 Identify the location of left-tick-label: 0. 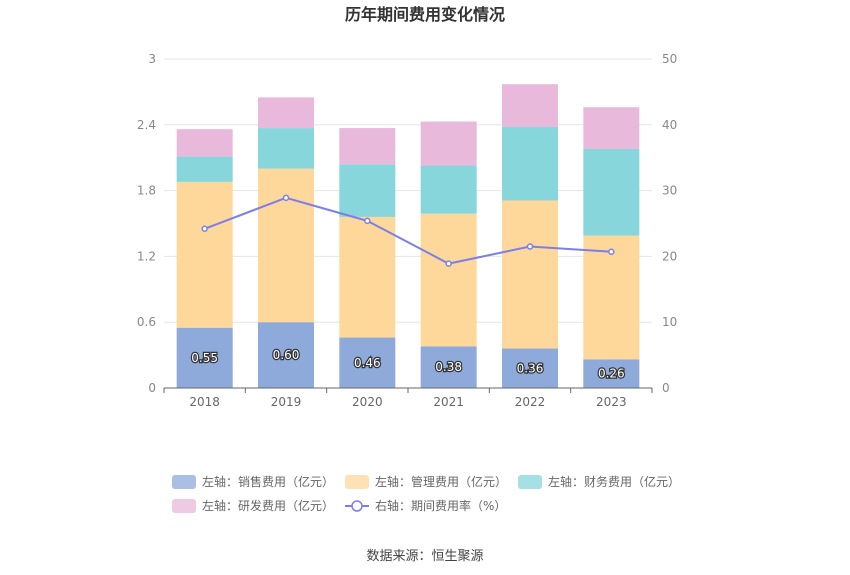
(152, 388).